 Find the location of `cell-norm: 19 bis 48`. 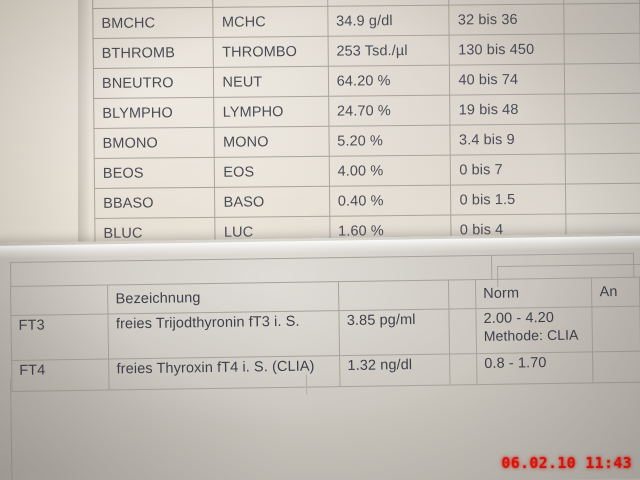

cell-norm: 19 bis 48 is located at coordinates (507, 109).